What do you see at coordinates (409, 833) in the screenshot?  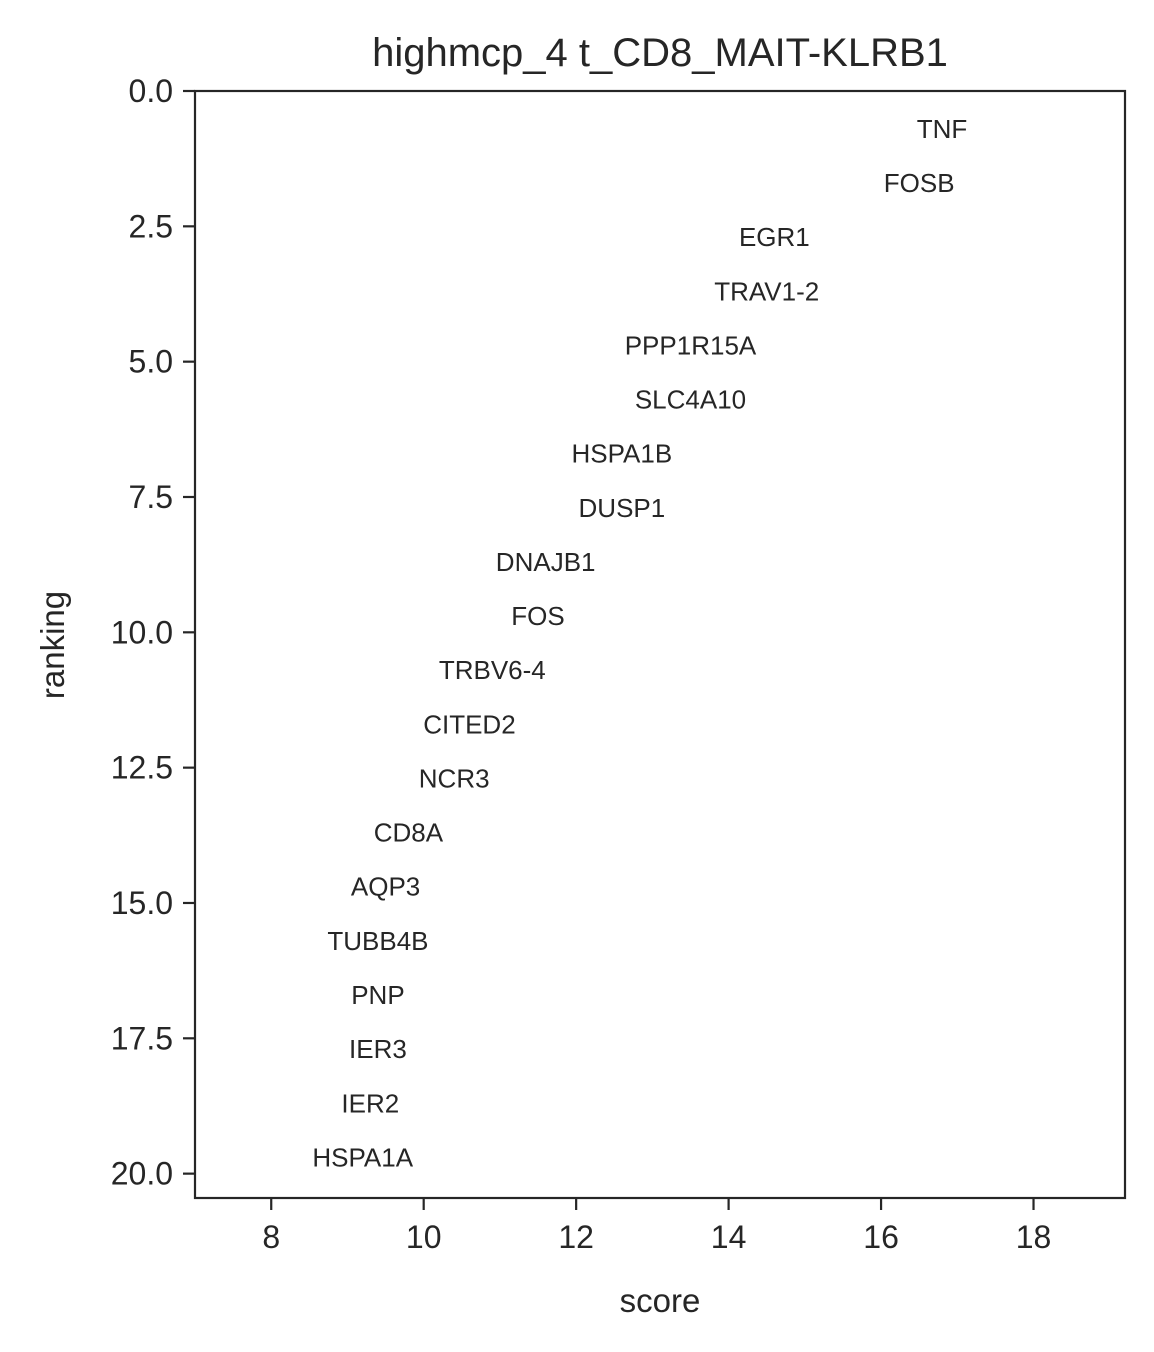 I see `gene-label-cd8a: CD8A` at bounding box center [409, 833].